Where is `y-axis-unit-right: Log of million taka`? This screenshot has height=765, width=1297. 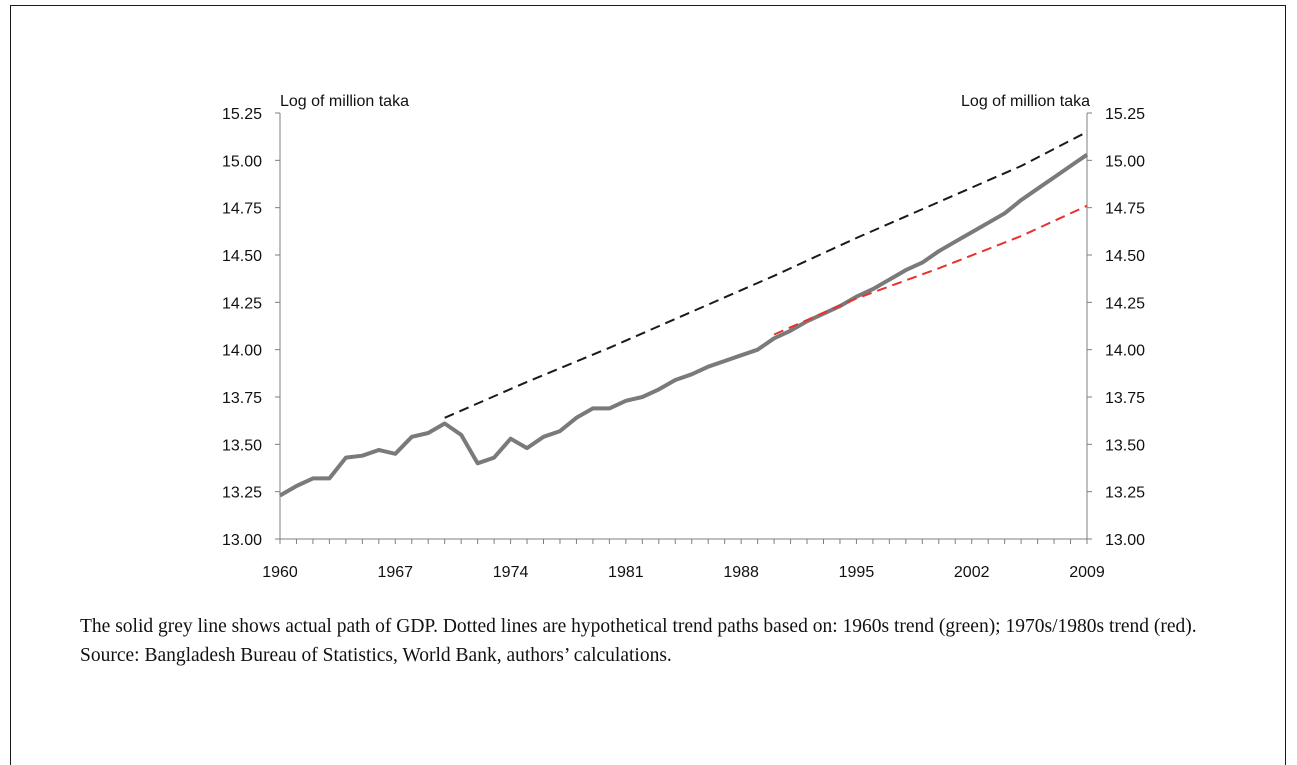
y-axis-unit-right: Log of million taka is located at coordinates (1025, 101).